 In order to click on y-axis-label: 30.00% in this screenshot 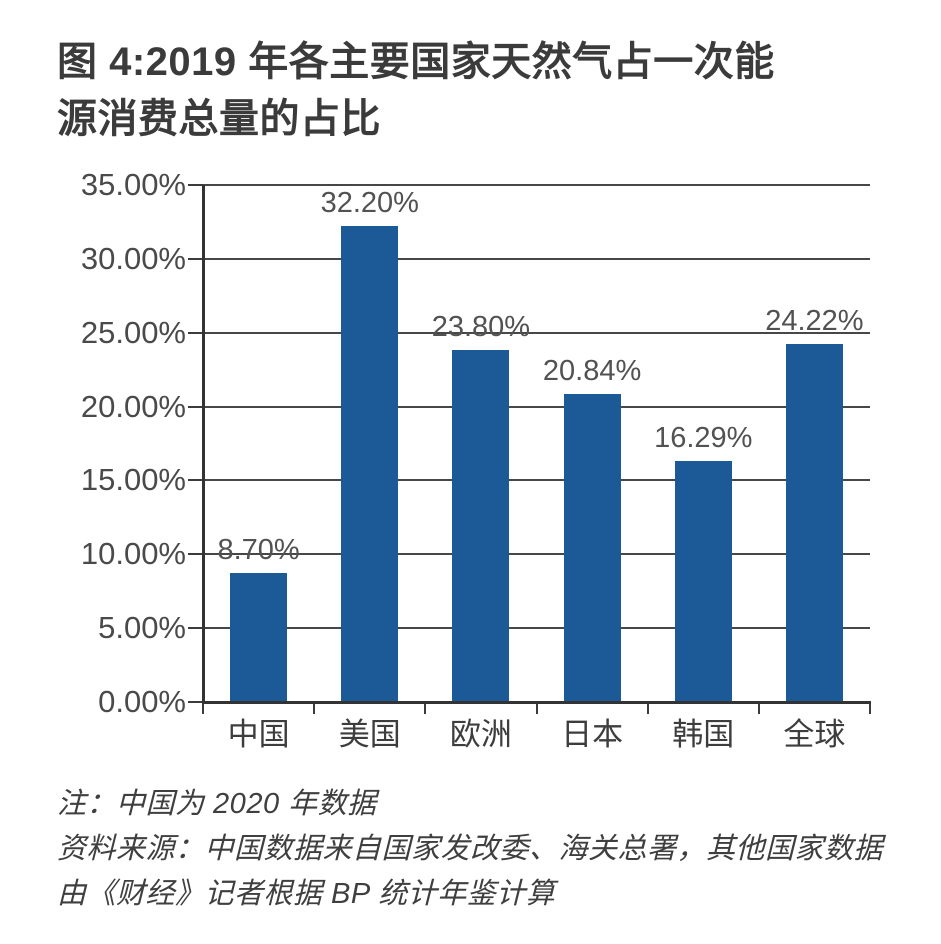, I will do `click(133, 258)`.